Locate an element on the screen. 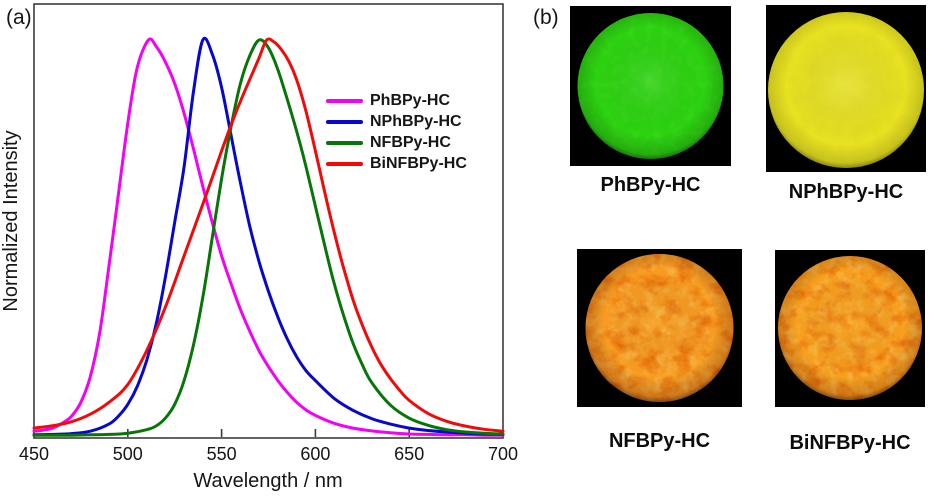 The width and height of the screenshot is (937, 498). photo-label-nfbpy-hc: NFBPy-HC is located at coordinates (659, 441).